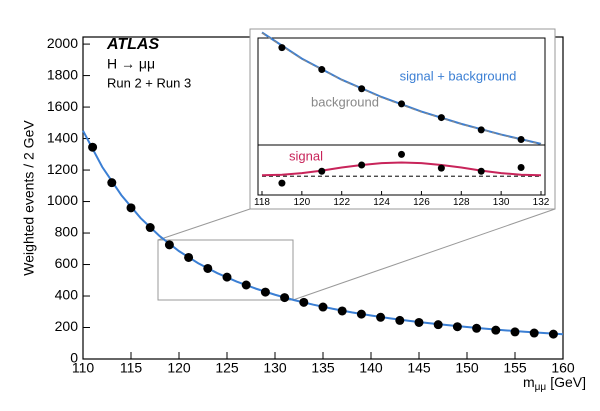 The width and height of the screenshot is (600, 411). What do you see at coordinates (67, 263) in the screenshot?
I see `y-tick-label: 600` at bounding box center [67, 263].